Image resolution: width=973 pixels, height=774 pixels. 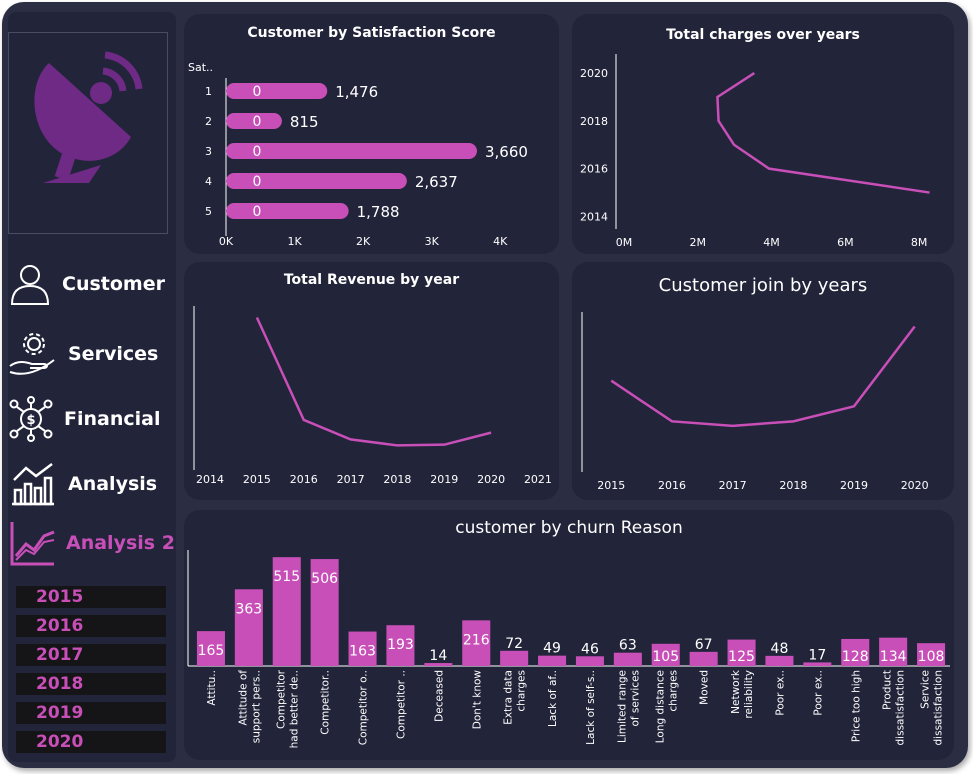 I want to click on x-tick-label: Competitor.., so click(x=326, y=702).